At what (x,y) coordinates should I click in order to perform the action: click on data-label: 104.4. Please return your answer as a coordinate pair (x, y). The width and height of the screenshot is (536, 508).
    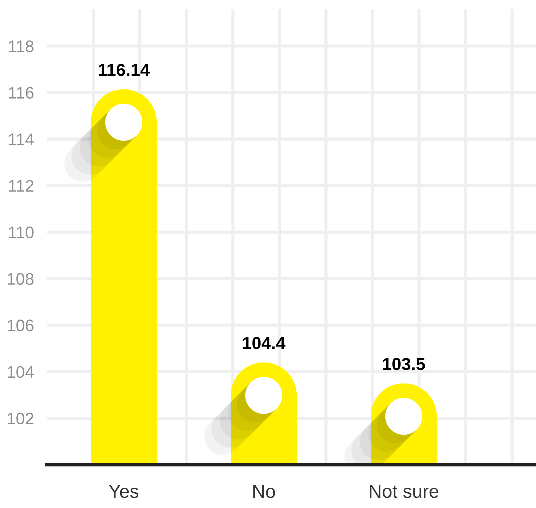
    Looking at the image, I should click on (264, 343).